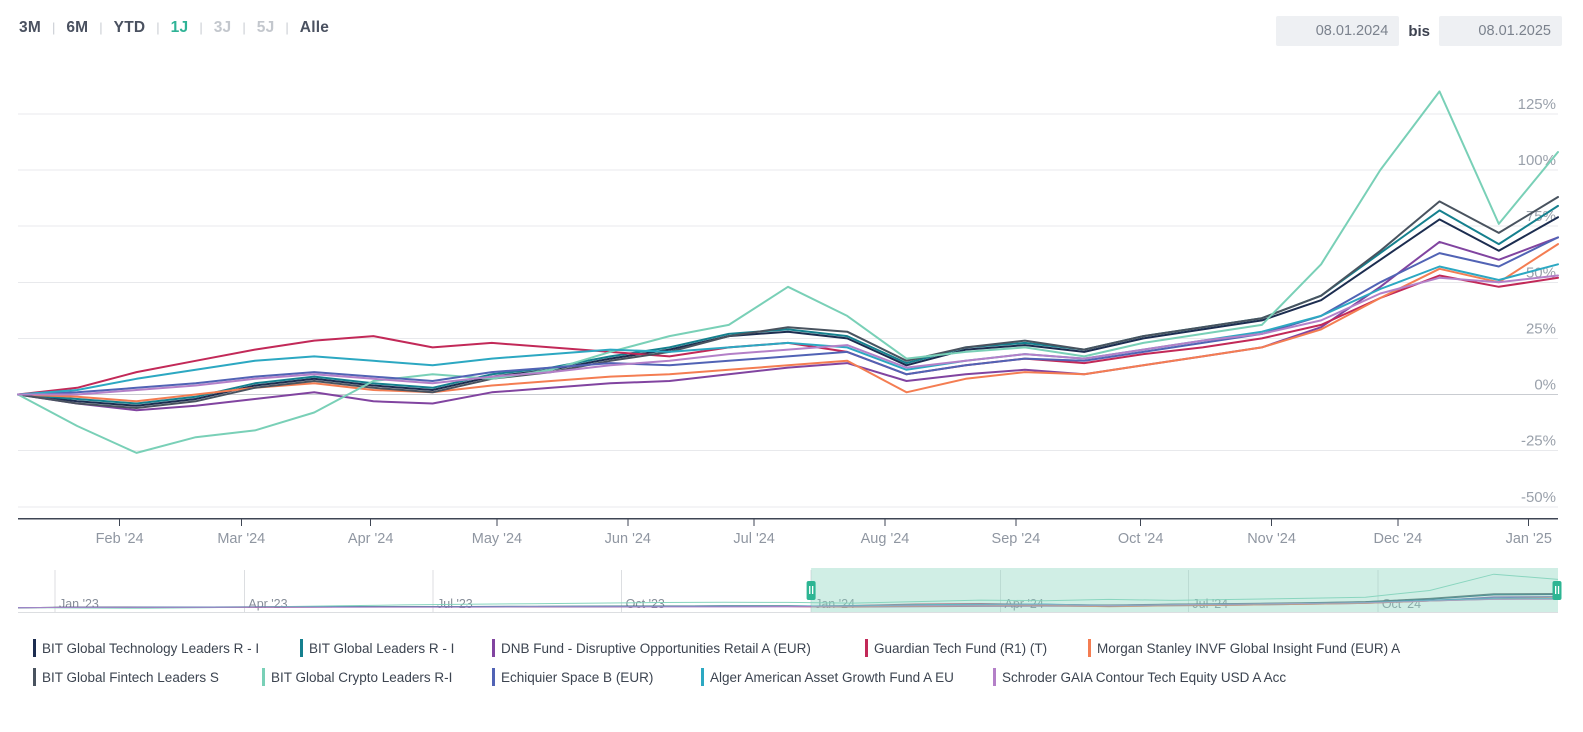 The width and height of the screenshot is (1583, 732). I want to click on legend-label: BIT Global Leaders R - I, so click(382, 648).